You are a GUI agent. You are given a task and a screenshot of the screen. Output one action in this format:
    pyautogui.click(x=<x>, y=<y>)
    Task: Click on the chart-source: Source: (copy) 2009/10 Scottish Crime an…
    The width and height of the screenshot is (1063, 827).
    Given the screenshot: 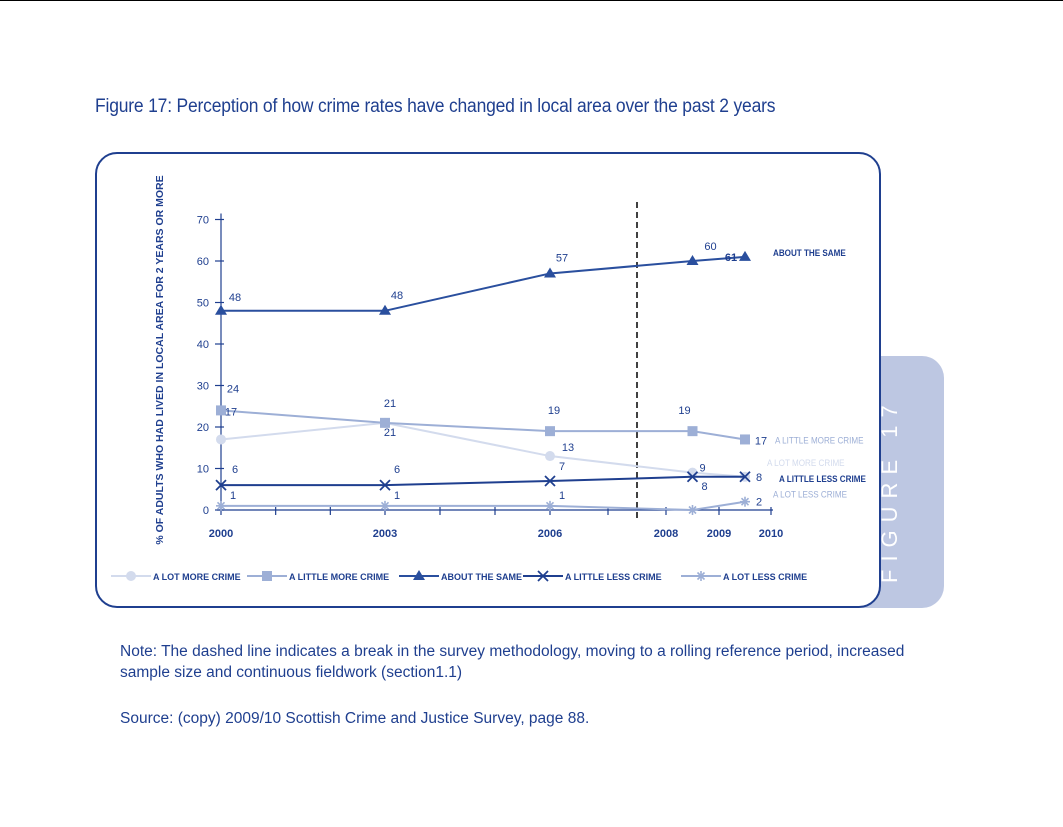 What is the action you would take?
    pyautogui.click(x=355, y=718)
    